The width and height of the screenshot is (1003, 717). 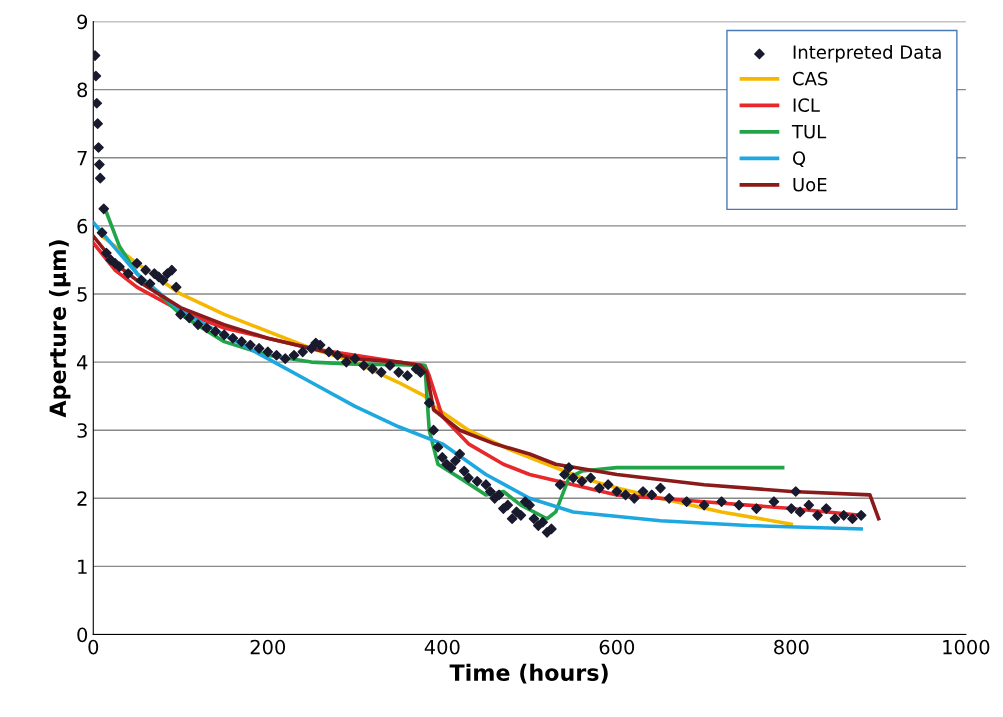 What do you see at coordinates (93, 647) in the screenshot?
I see `x-tick-label: 0` at bounding box center [93, 647].